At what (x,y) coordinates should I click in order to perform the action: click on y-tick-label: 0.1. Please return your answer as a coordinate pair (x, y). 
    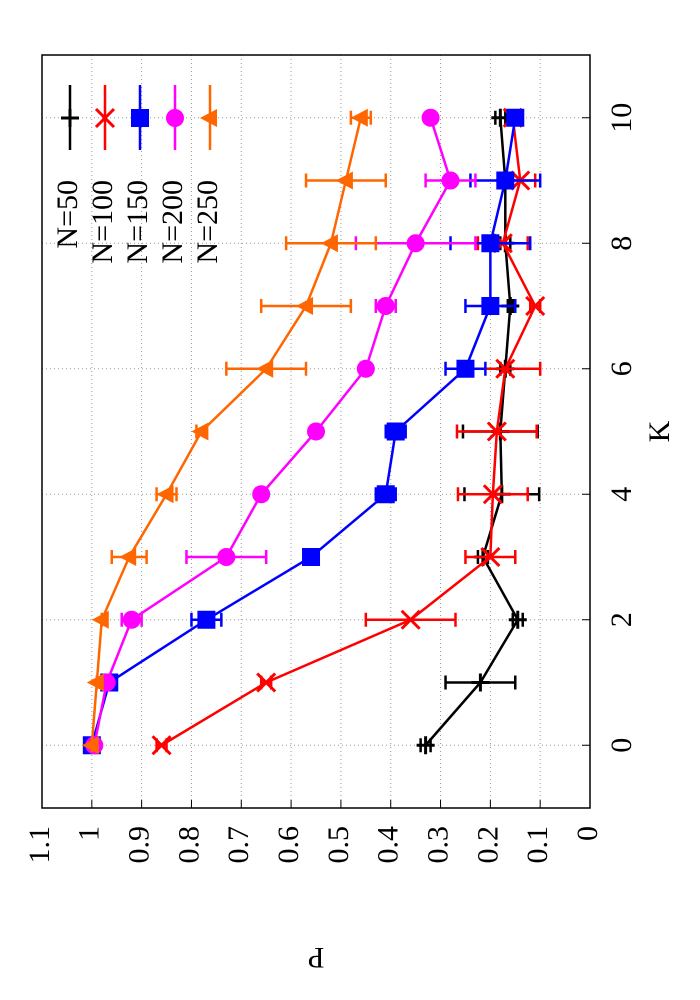
    Looking at the image, I should click on (537, 845).